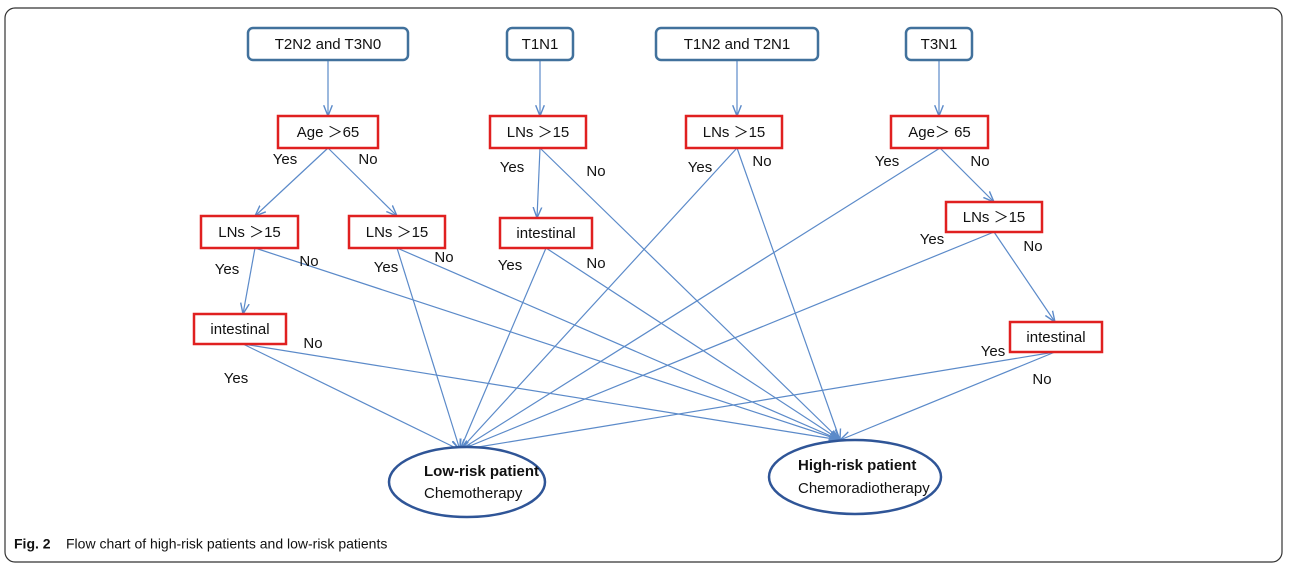  What do you see at coordinates (473, 493) in the screenshot?
I see `outcome-treatment: Chemotherapy` at bounding box center [473, 493].